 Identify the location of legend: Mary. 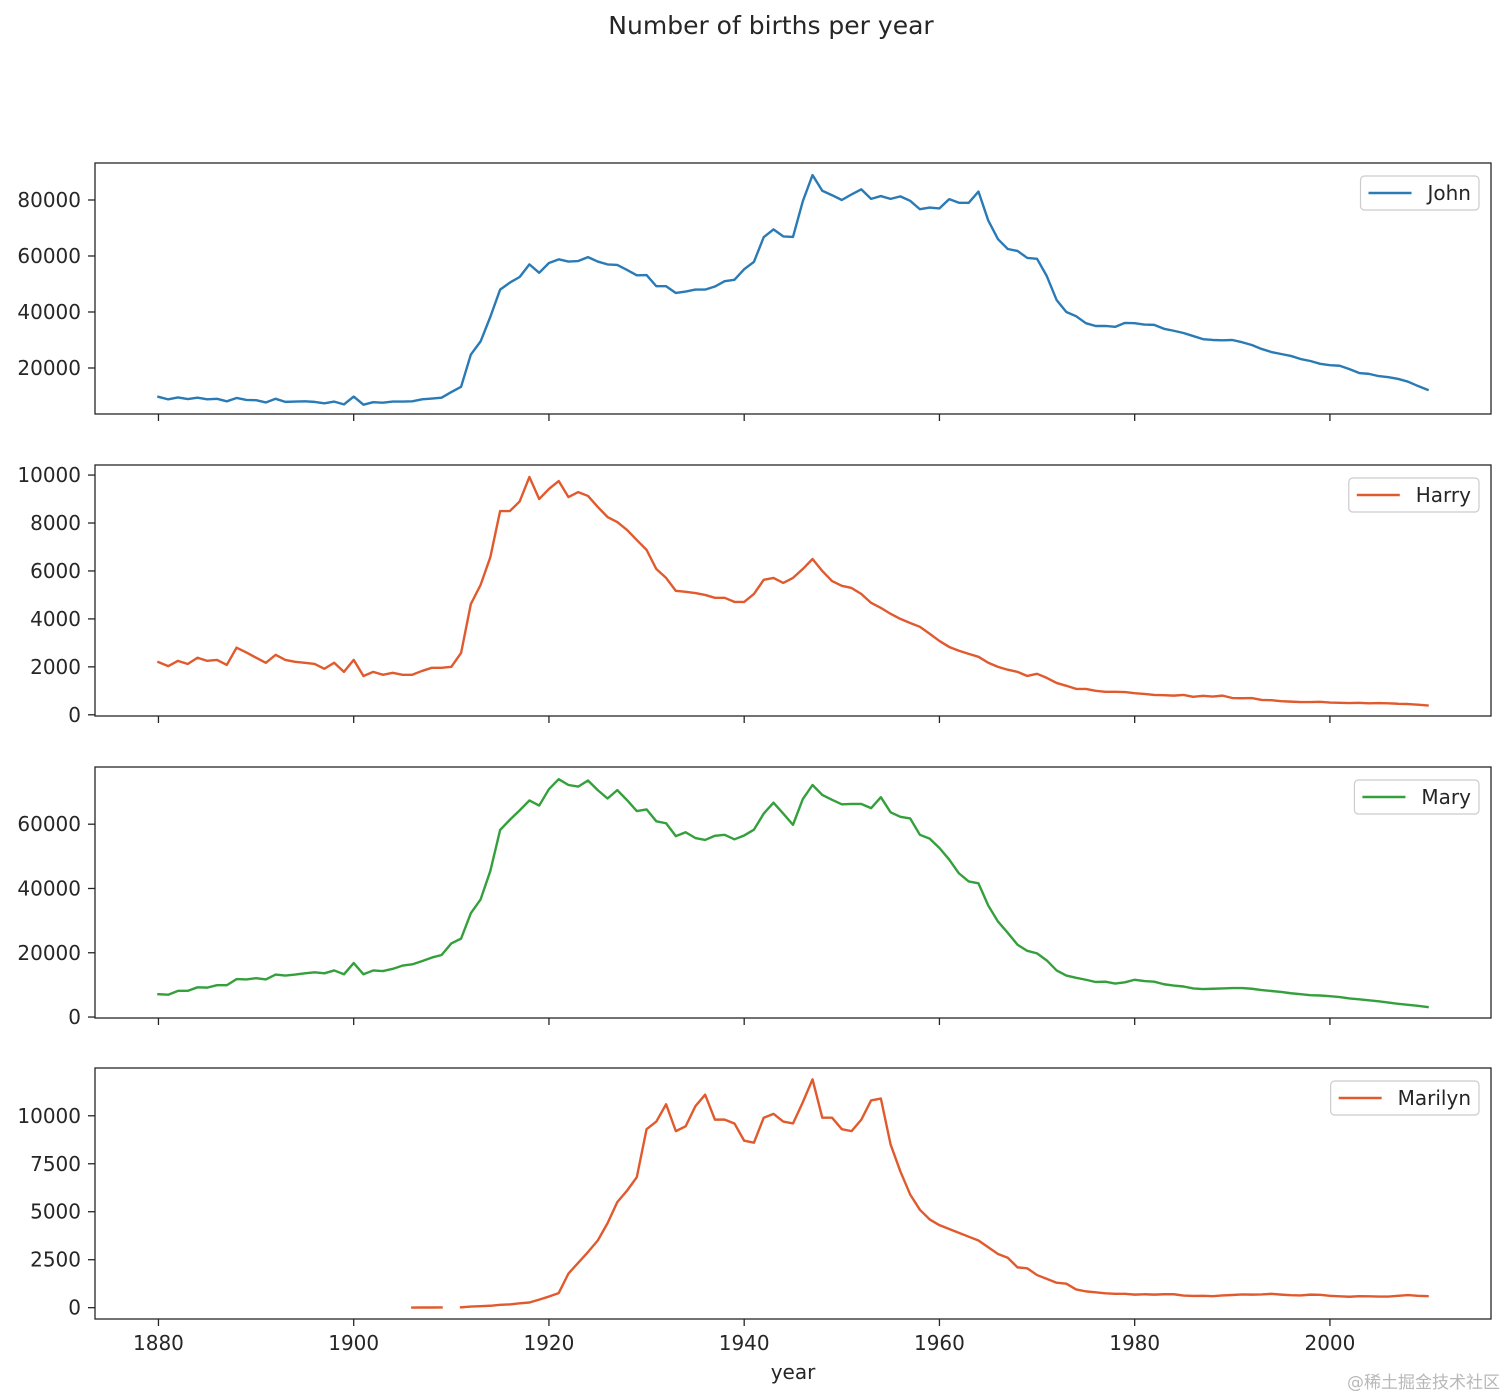
(1416, 797).